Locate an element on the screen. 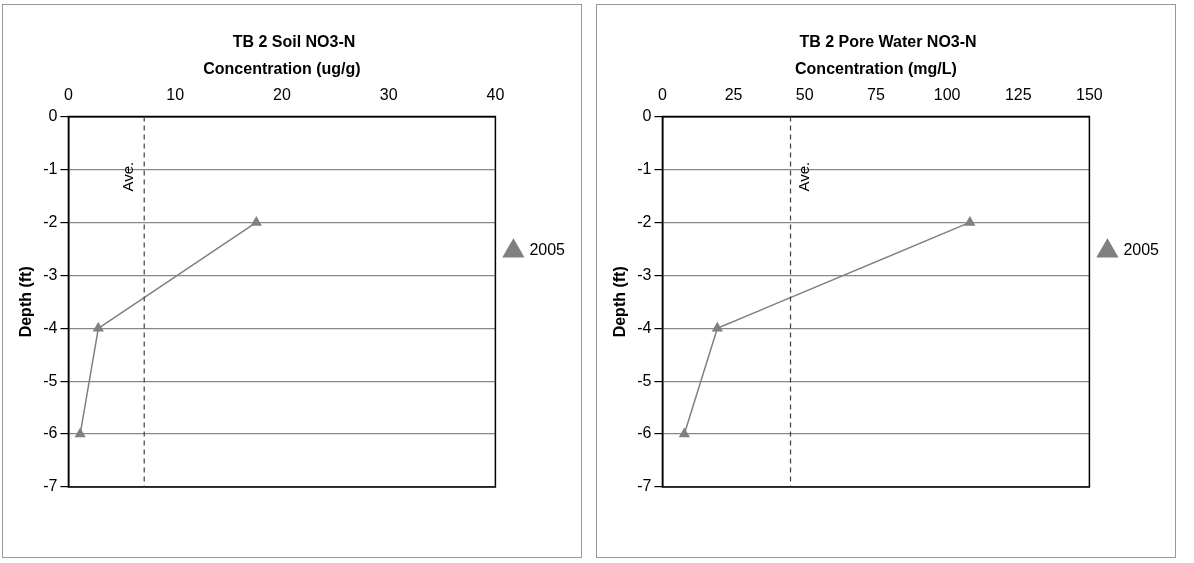 Image resolution: width=1194 pixels, height=563 pixels. x-tick-label: 10 is located at coordinates (175, 95).